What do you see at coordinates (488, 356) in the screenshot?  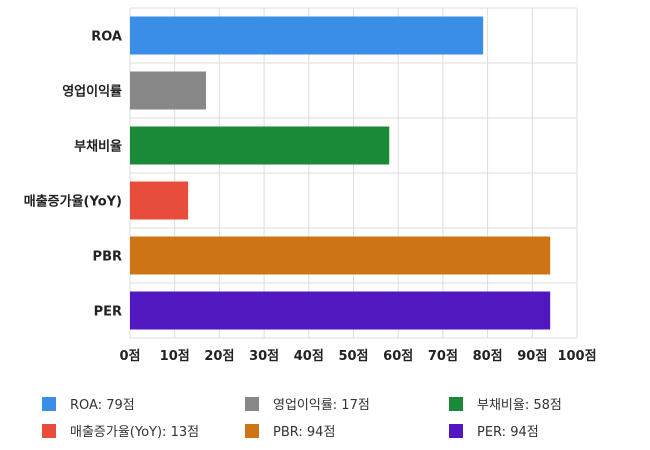 I see `x-tick-label-8: 80점` at bounding box center [488, 356].